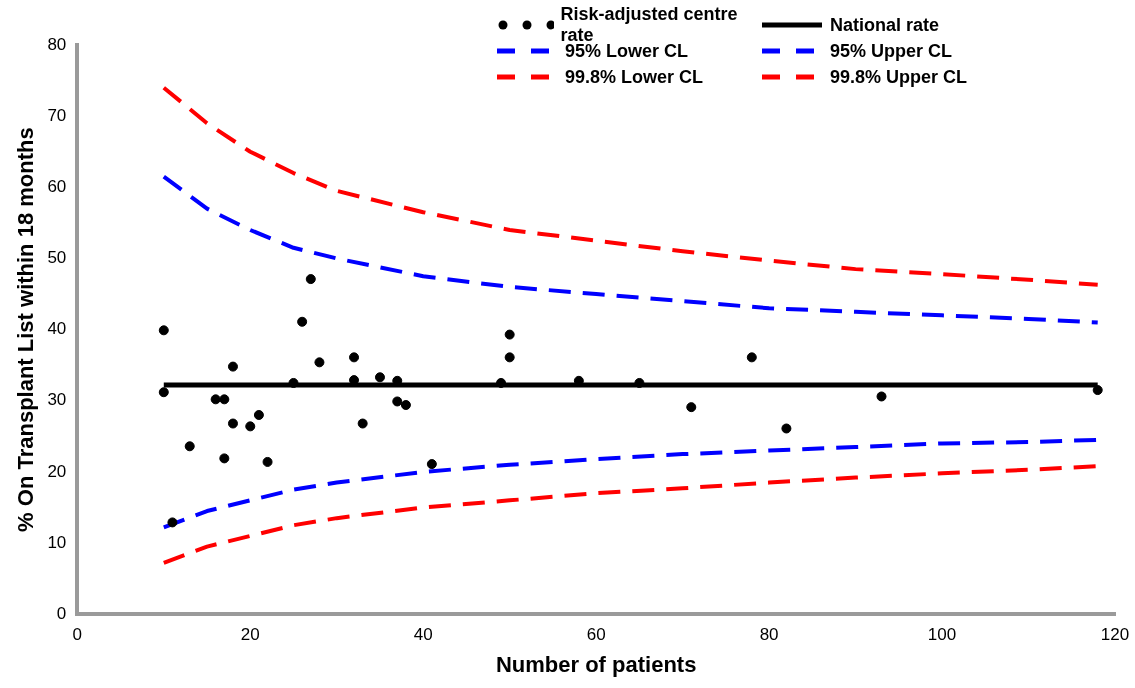 The image size is (1135, 688). What do you see at coordinates (57, 542) in the screenshot?
I see `y-tick-label: 10` at bounding box center [57, 542].